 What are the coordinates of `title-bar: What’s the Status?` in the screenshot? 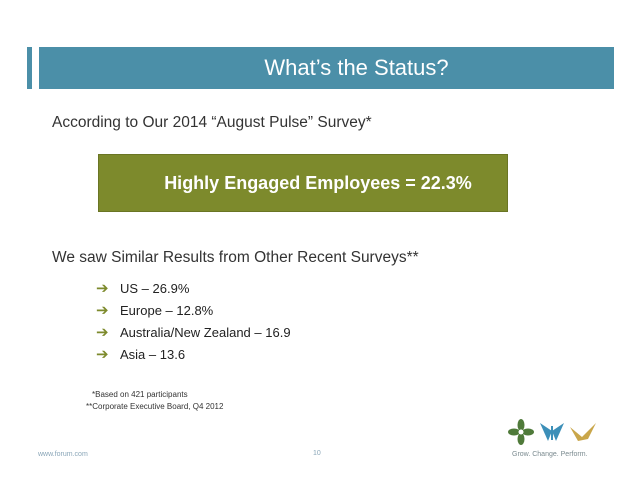 It's located at (326, 68).